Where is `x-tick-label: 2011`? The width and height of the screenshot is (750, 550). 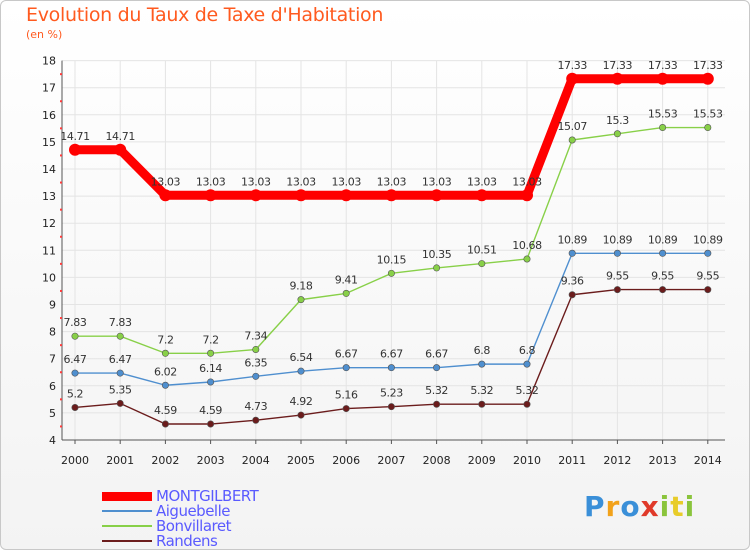 x-tick-label: 2011 is located at coordinates (572, 460).